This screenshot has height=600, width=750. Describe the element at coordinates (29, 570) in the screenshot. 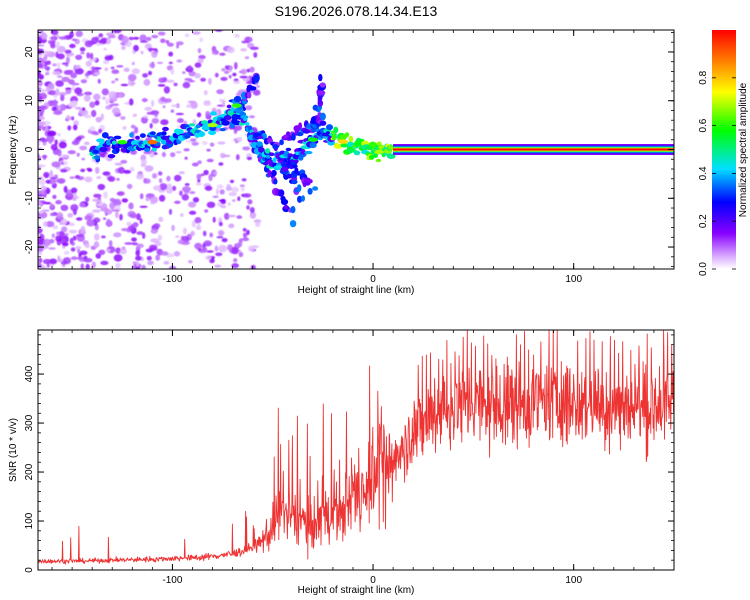

I see `snr-y-tick-label: 0` at that location.